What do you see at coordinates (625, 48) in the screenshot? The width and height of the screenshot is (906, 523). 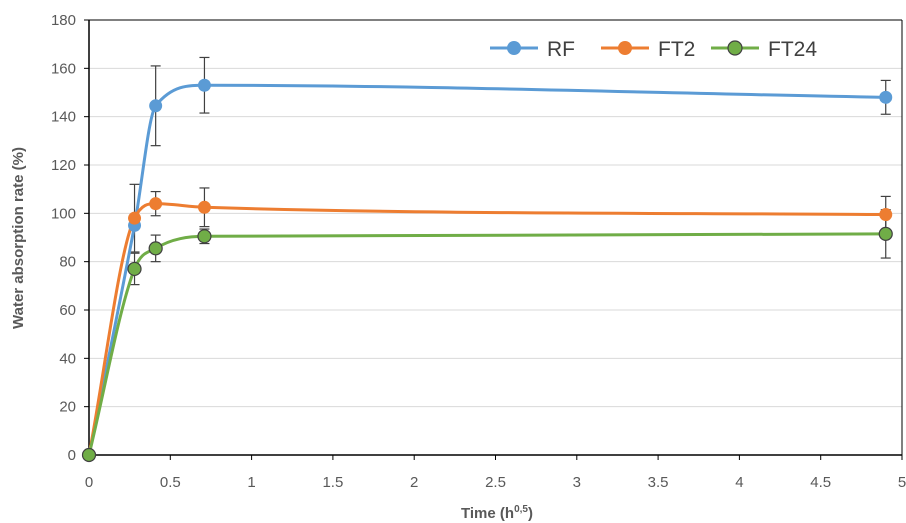 I see `legend-marker-ft2` at bounding box center [625, 48].